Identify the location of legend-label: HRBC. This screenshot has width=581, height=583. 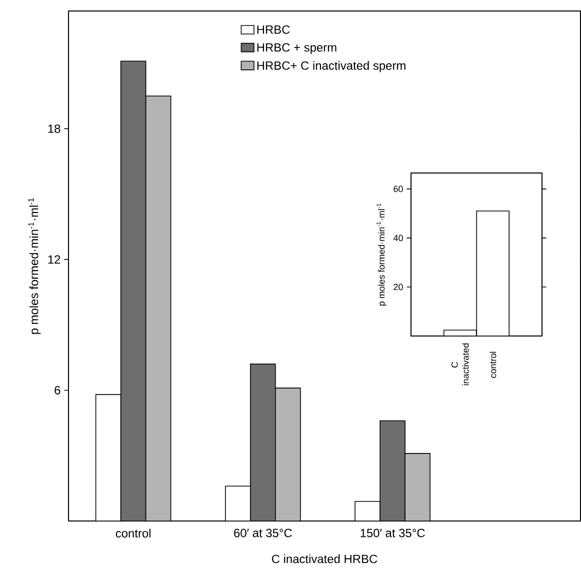
(273, 29).